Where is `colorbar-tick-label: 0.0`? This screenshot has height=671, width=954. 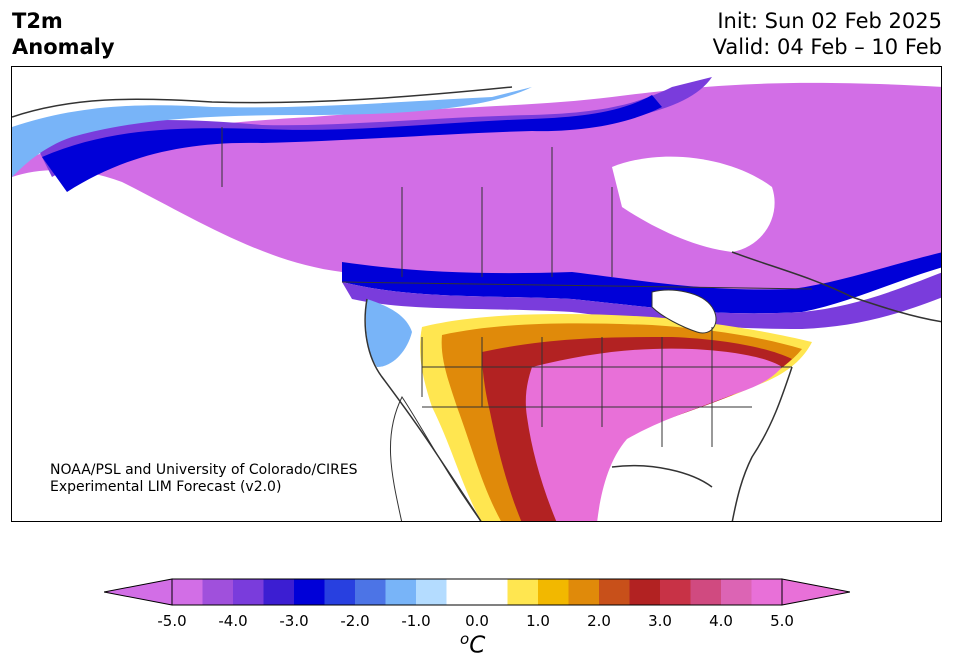
colorbar-tick-label: 0.0 is located at coordinates (477, 621).